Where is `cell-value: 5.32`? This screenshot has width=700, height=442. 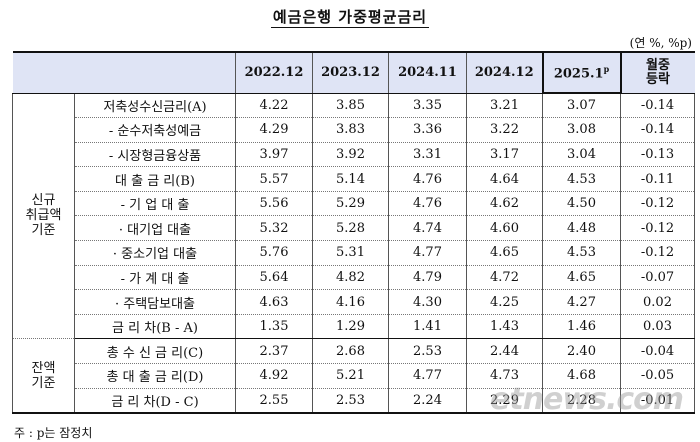 cell-value: 5.32 is located at coordinates (274, 228).